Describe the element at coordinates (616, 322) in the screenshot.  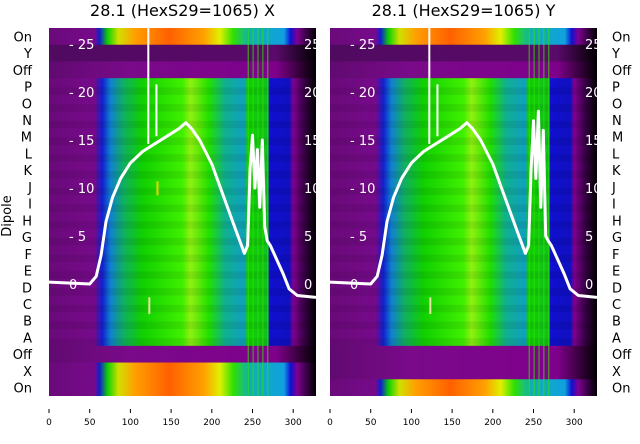
I see `row-label: B` at that location.